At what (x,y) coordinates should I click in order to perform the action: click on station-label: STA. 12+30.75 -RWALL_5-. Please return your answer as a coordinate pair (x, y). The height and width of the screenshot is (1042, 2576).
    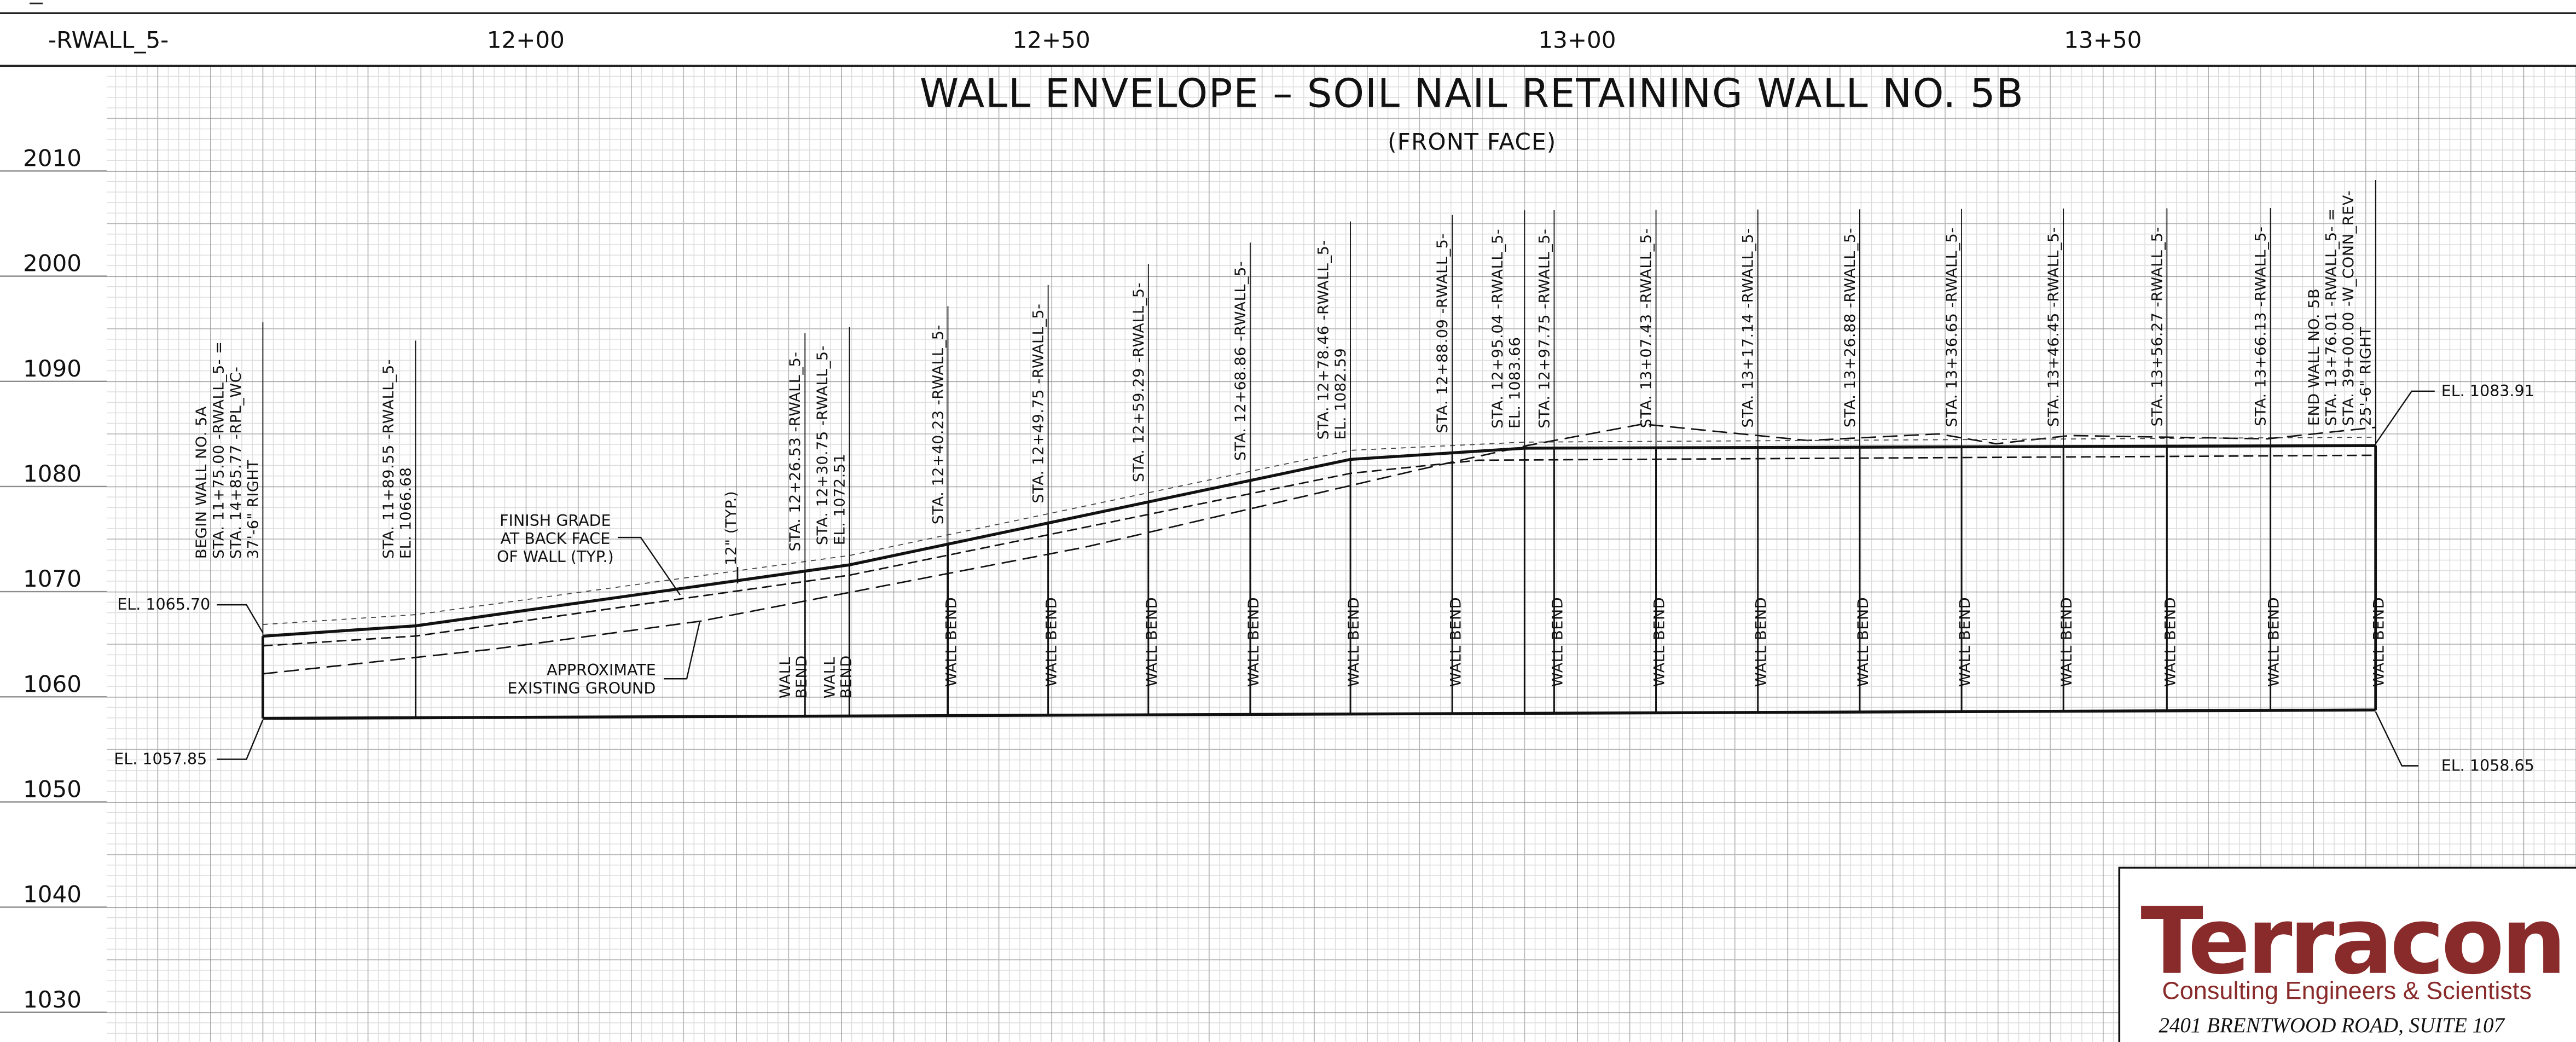
    Looking at the image, I should click on (823, 445).